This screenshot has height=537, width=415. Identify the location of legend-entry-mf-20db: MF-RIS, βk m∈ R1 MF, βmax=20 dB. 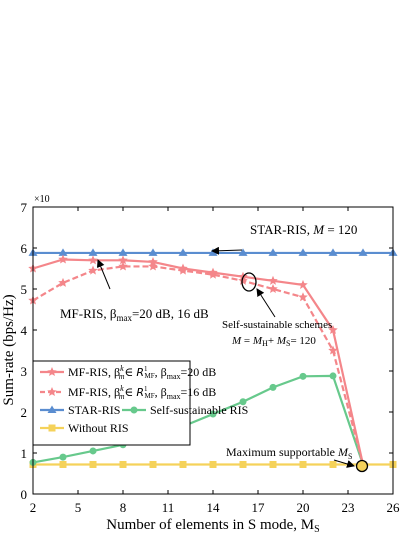
(128, 372).